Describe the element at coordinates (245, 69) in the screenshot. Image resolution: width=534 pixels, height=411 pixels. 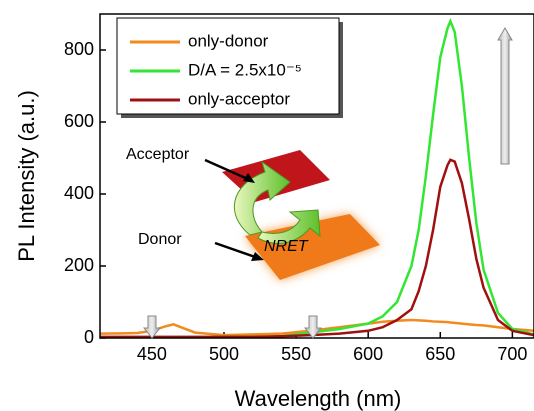
I see `legend-label: D/A = 2.5x10⁻⁵` at that location.